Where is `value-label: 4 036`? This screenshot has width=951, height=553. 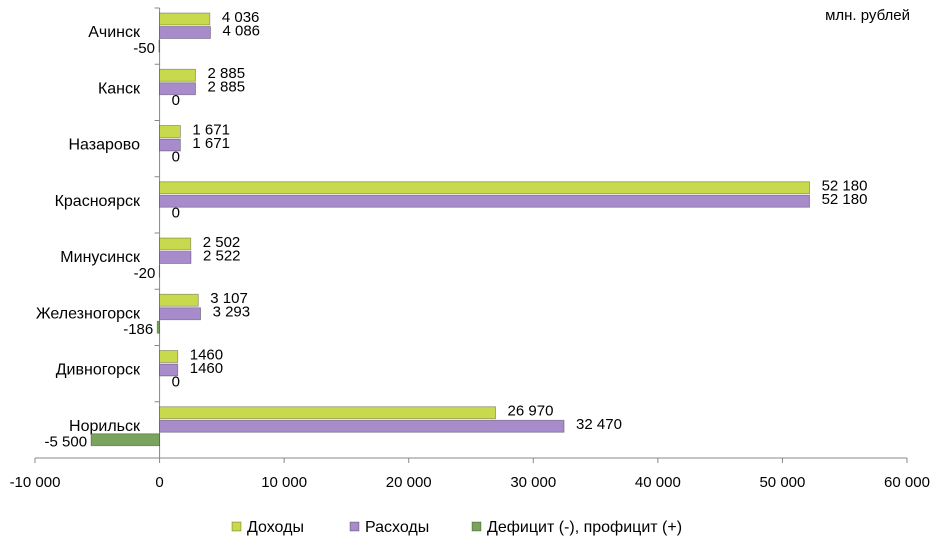
value-label: 4 036 is located at coordinates (241, 17).